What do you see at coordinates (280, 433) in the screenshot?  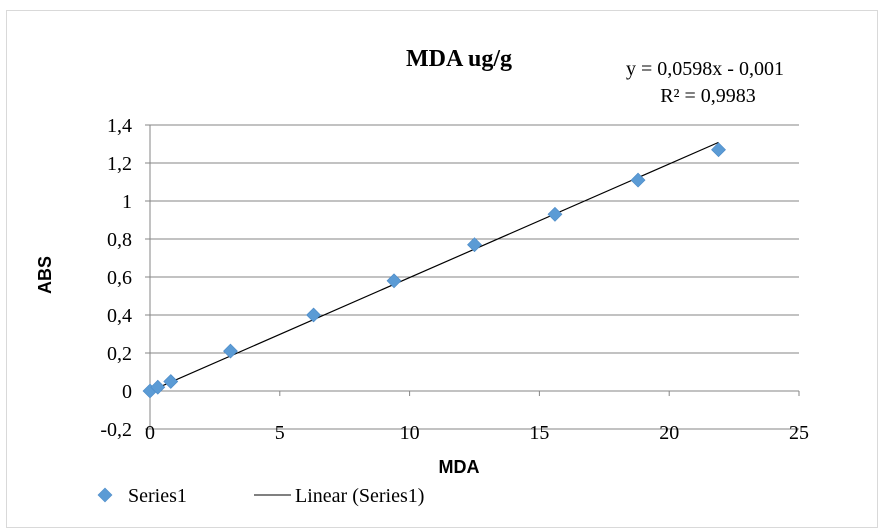 I see `x-tick-label: 5` at bounding box center [280, 433].